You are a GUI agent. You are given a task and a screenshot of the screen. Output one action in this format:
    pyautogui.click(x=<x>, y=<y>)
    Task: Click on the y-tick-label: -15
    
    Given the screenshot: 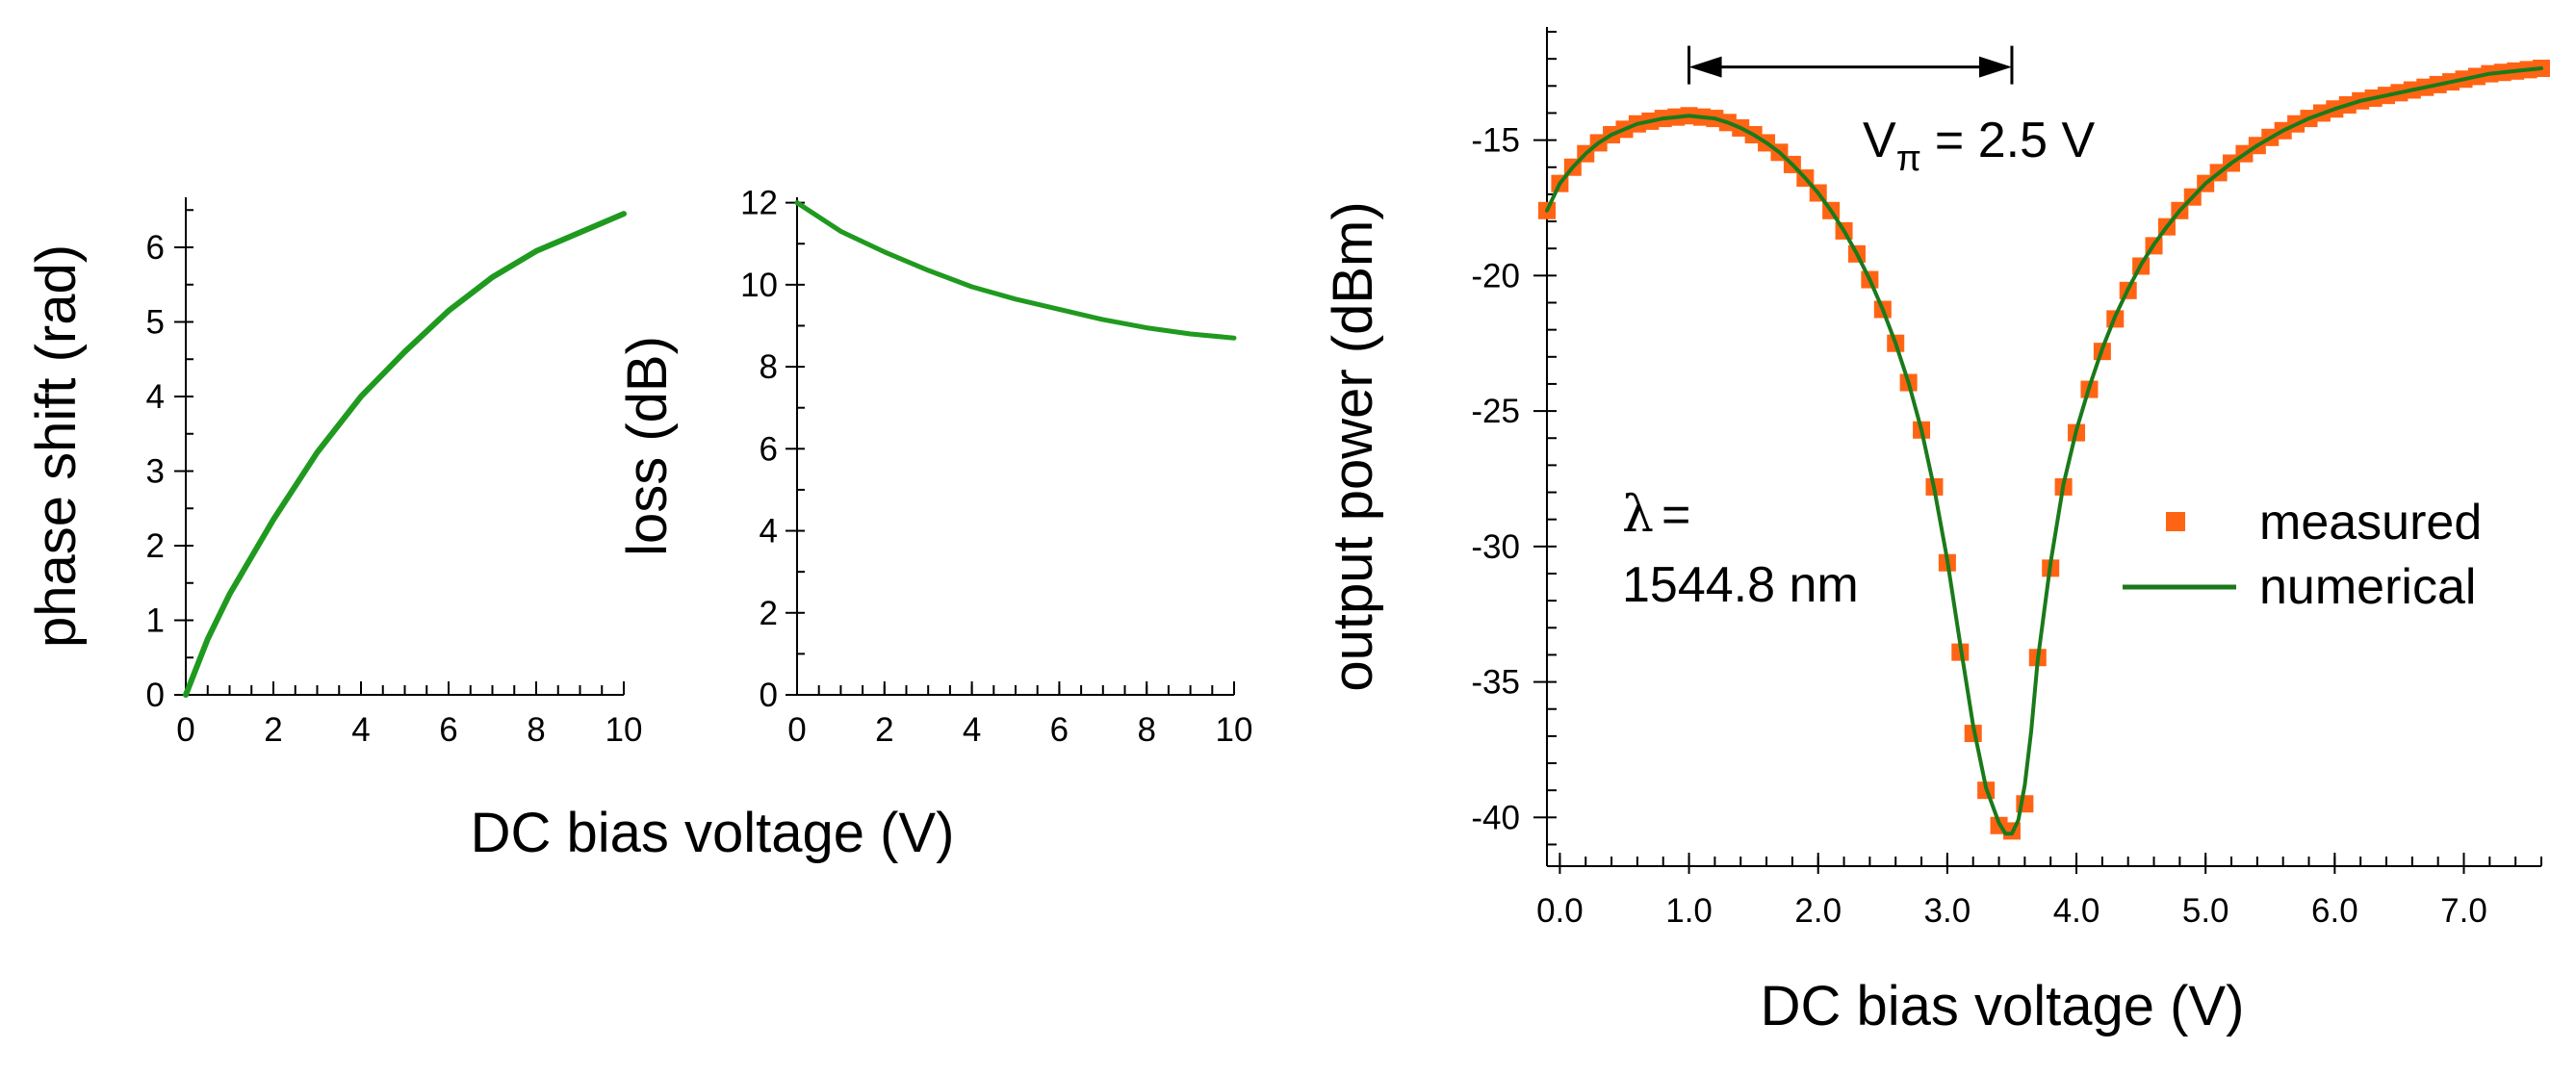 What is the action you would take?
    pyautogui.click(x=1496, y=141)
    